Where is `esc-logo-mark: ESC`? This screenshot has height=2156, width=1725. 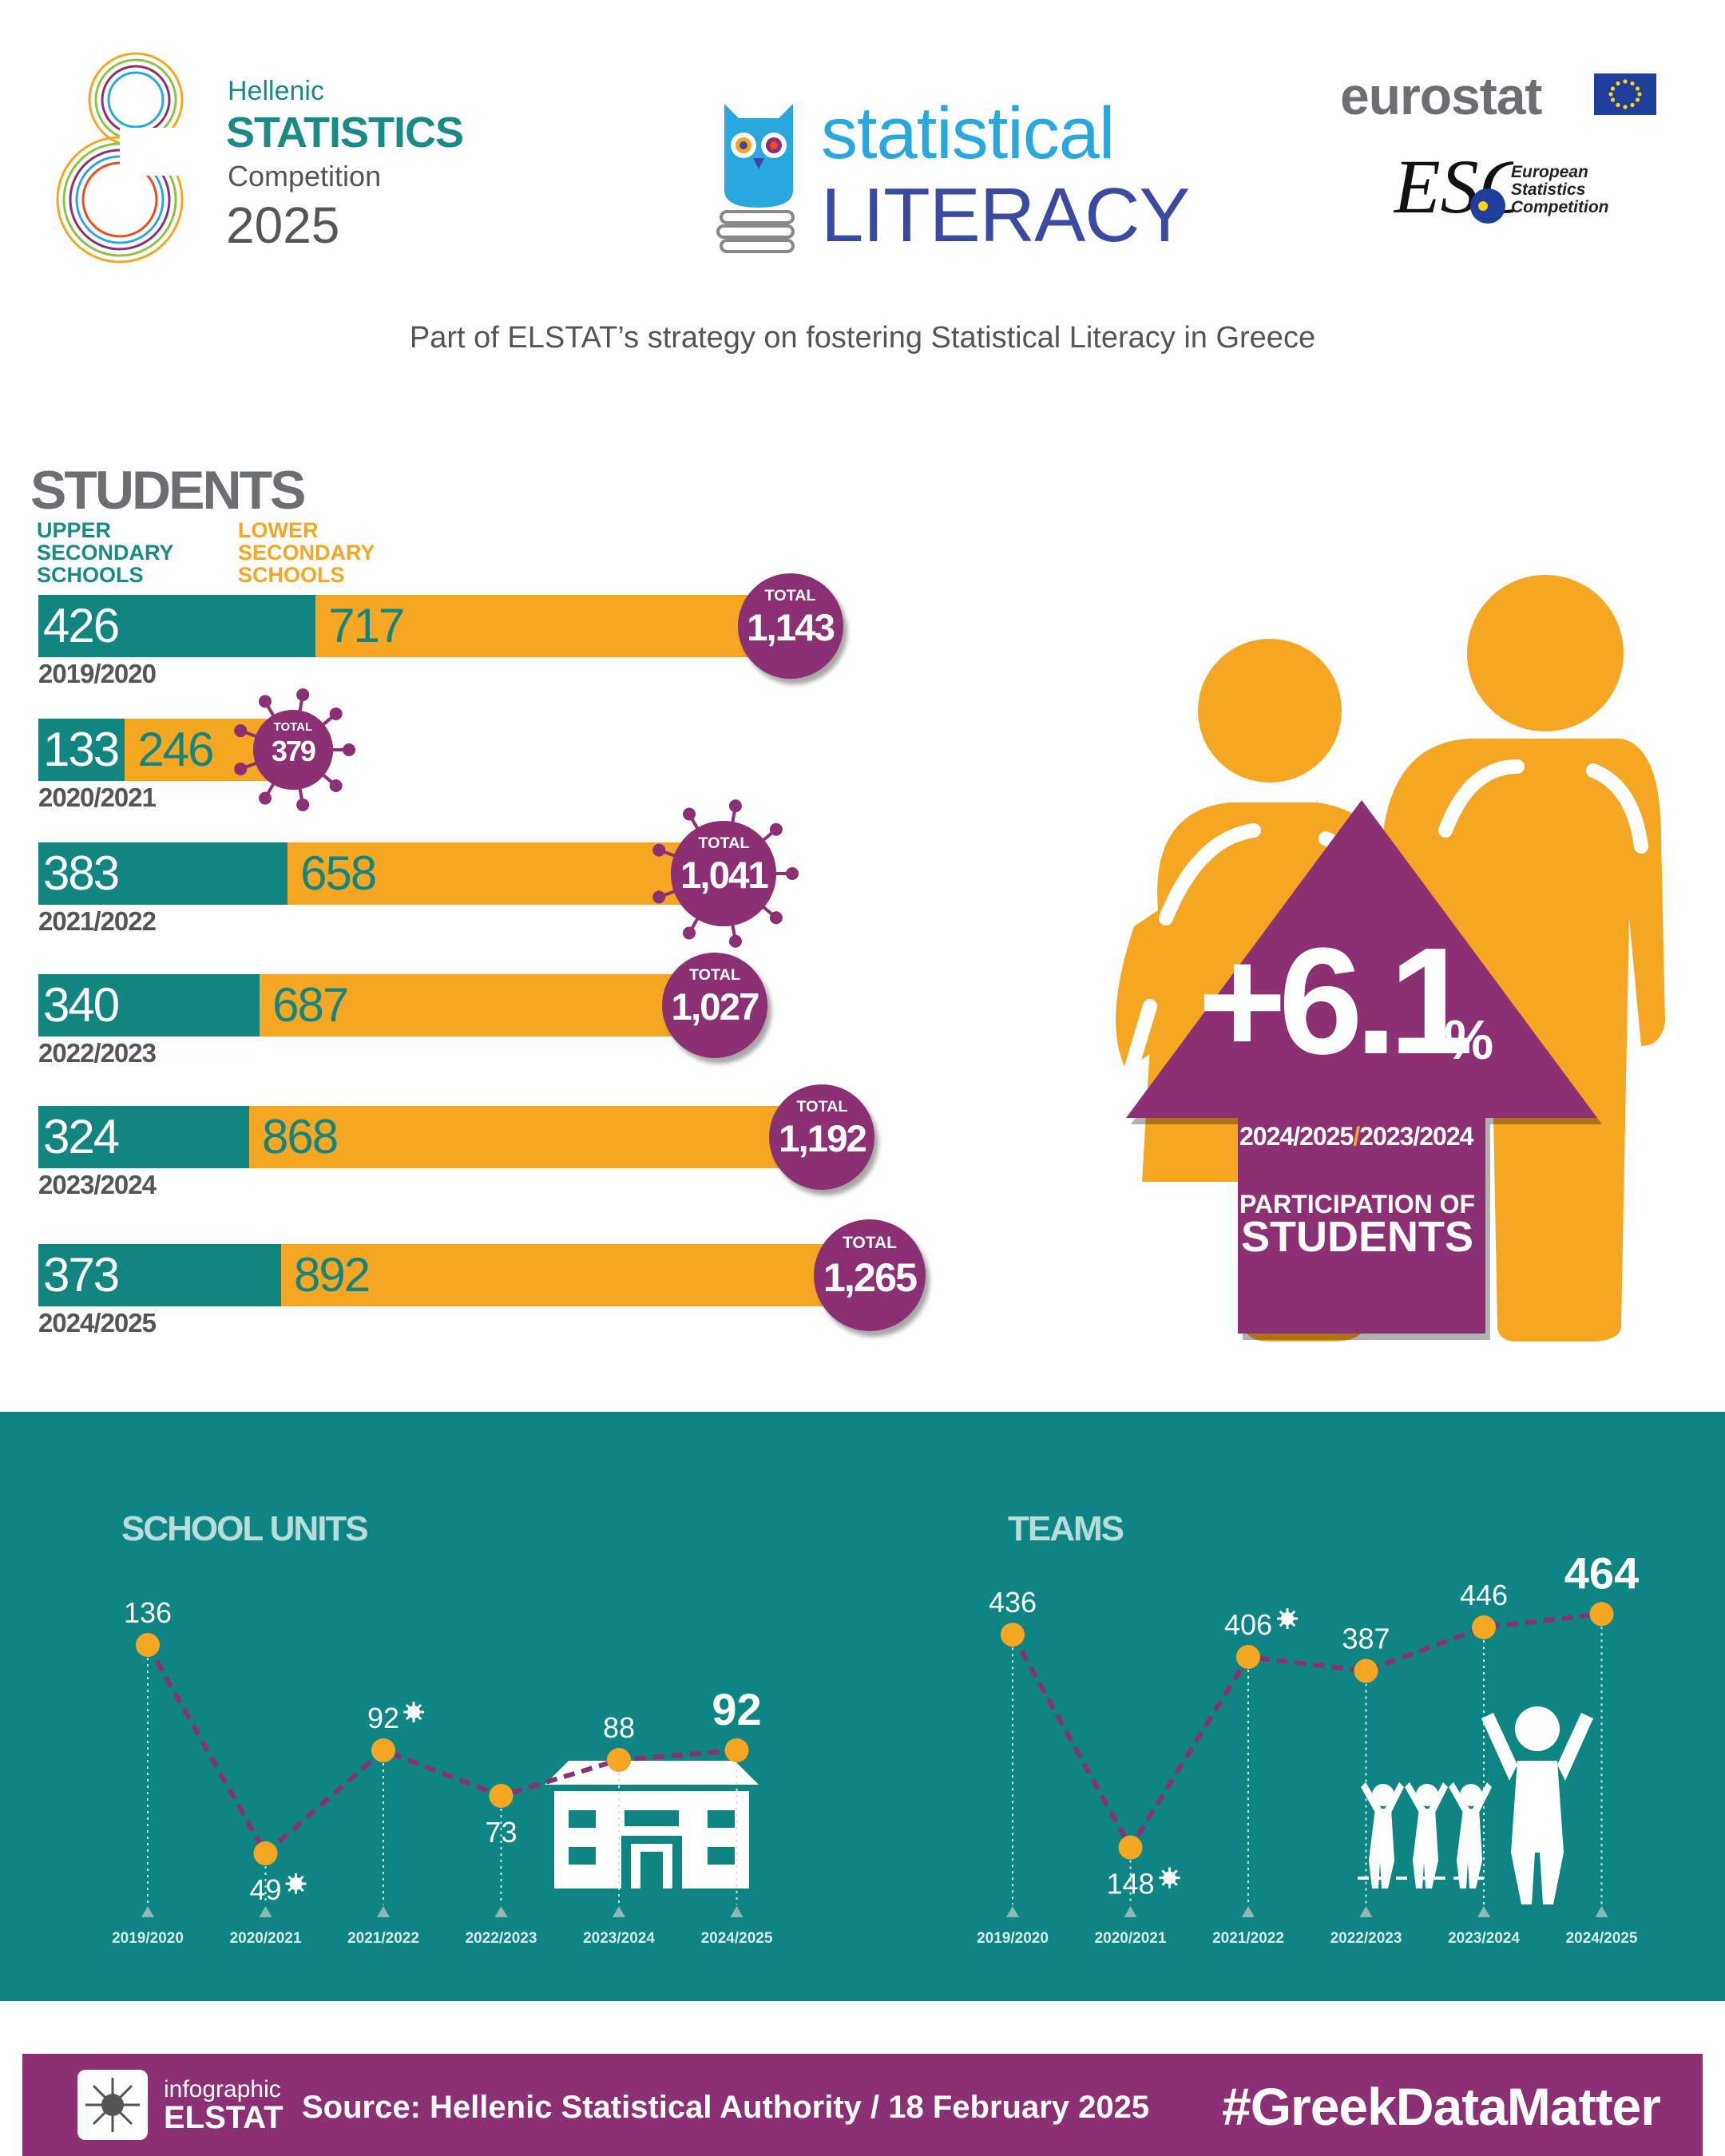
esc-logo-mark: ESC is located at coordinates (1454, 186).